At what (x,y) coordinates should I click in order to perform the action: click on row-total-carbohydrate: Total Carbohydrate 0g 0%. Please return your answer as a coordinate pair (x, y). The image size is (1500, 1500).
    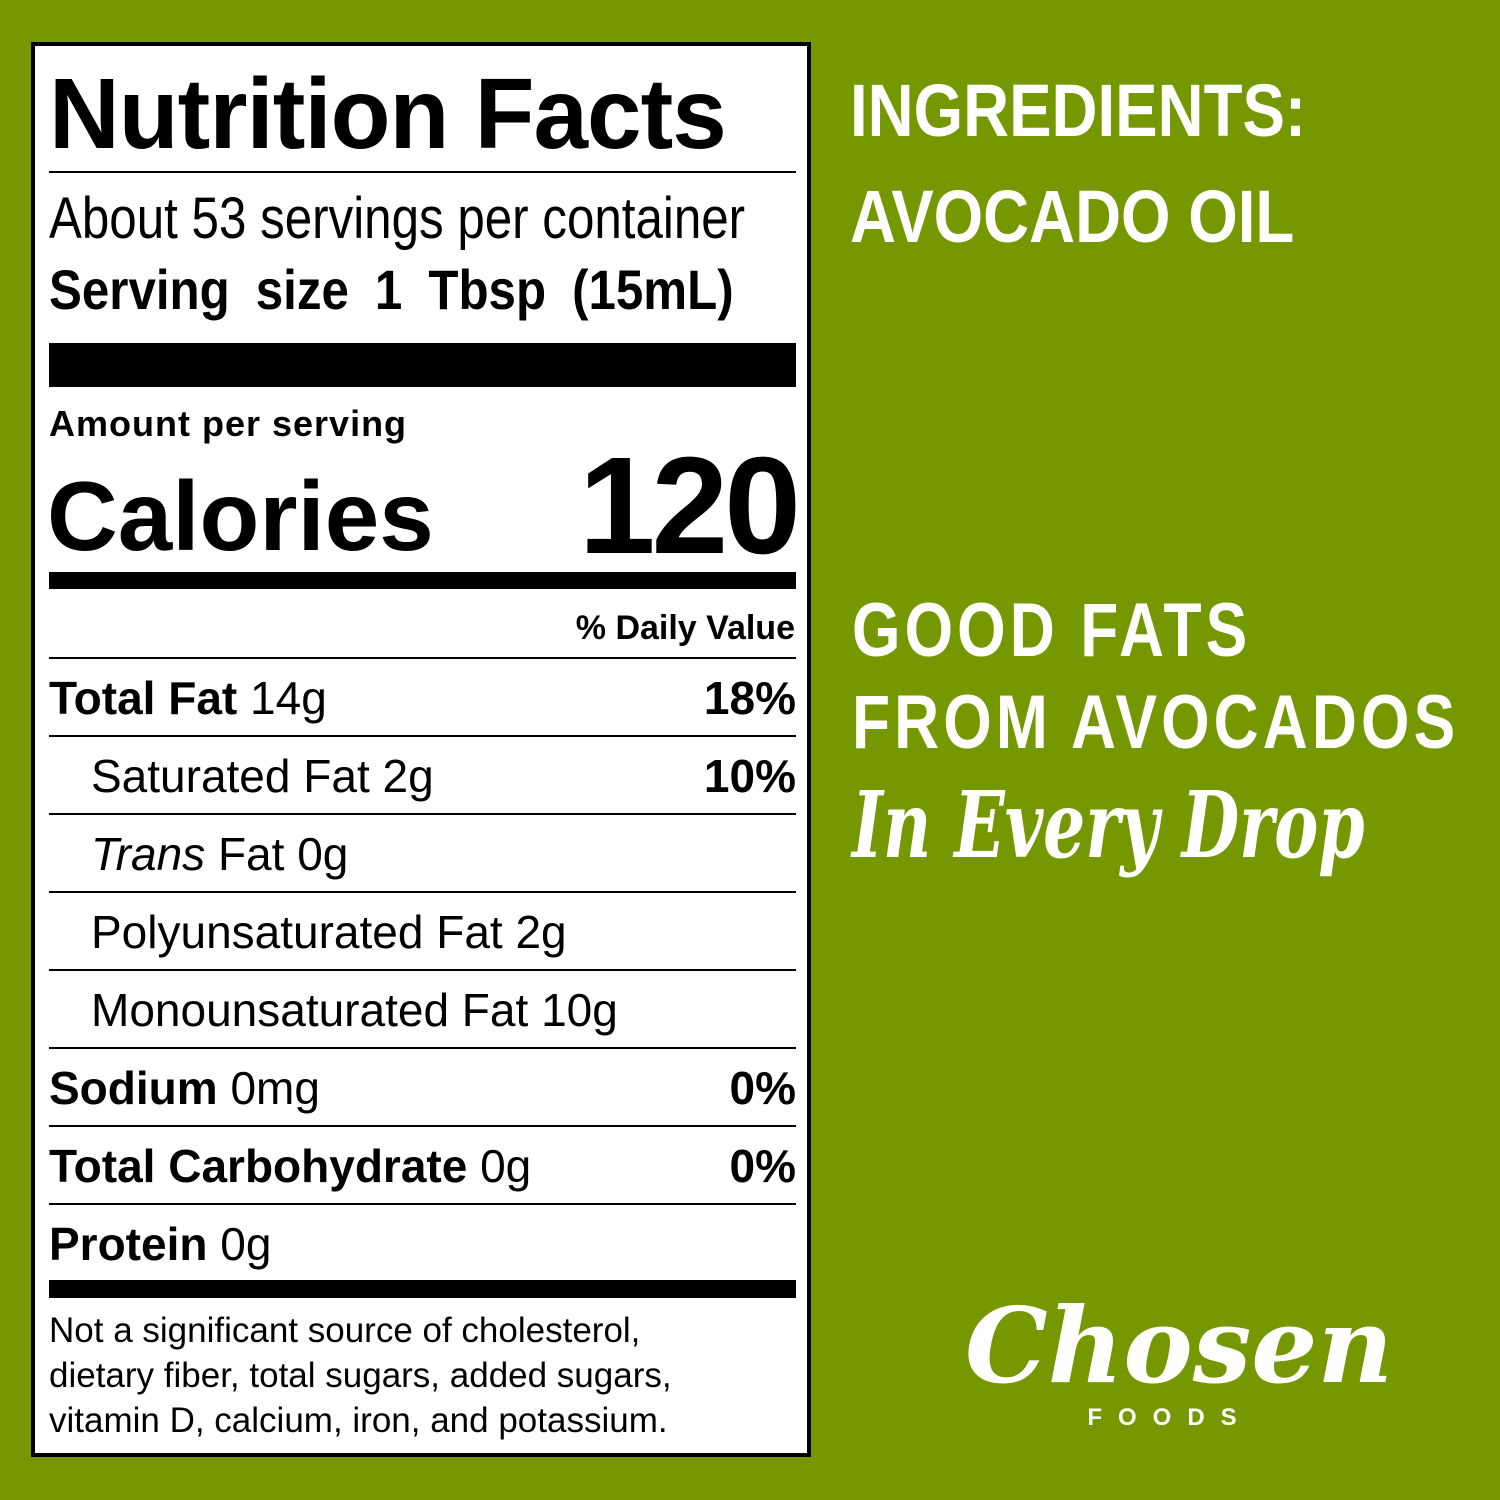
    Looking at the image, I should click on (422, 1164).